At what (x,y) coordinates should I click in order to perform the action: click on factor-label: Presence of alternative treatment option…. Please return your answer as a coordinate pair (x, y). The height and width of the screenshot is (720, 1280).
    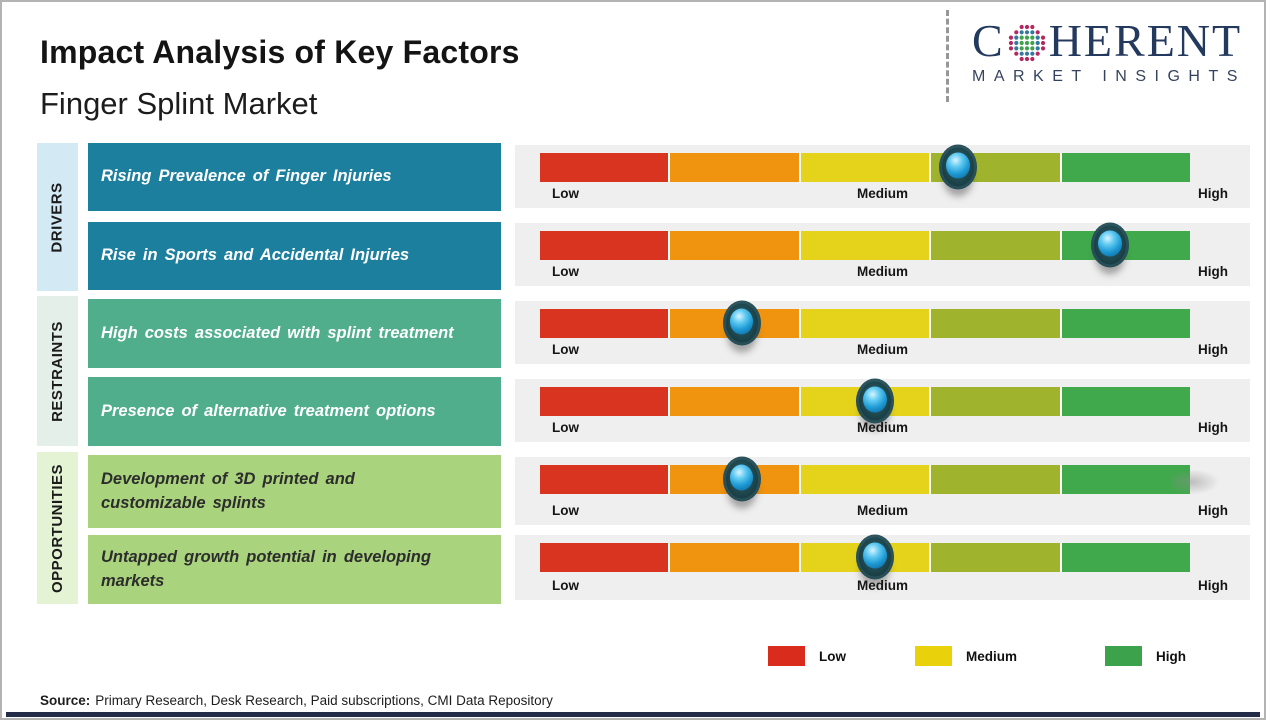
    Looking at the image, I should click on (268, 410).